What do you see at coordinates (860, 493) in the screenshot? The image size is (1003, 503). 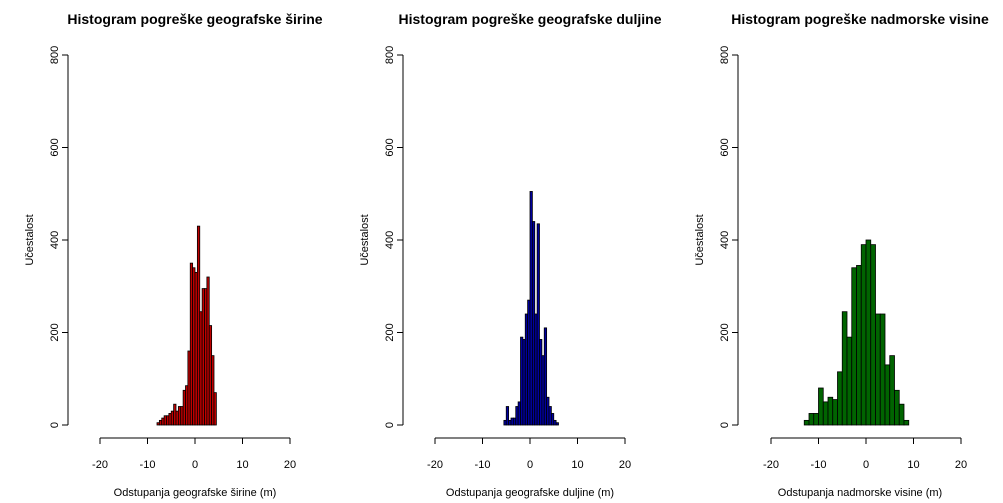 I see `x-axis-label: Odstupanja nadmorske visine (m)` at bounding box center [860, 493].